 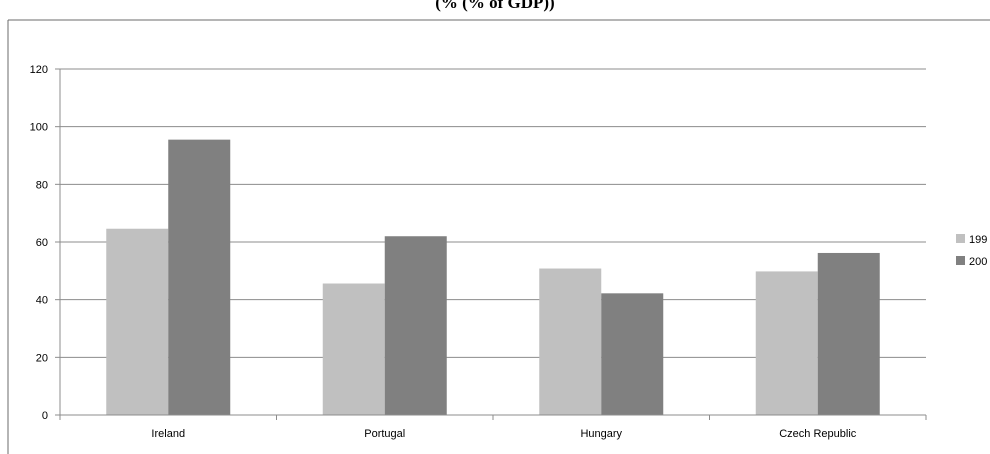 I want to click on legend-label: 200, so click(x=978, y=262).